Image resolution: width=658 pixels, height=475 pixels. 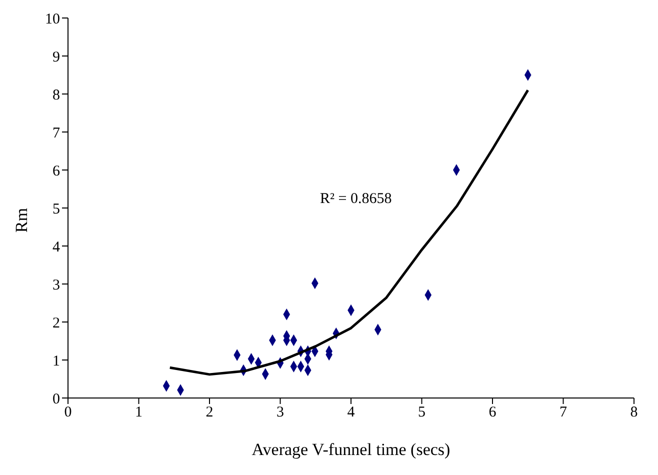 I want to click on x-tick-label: 3, so click(x=280, y=412).